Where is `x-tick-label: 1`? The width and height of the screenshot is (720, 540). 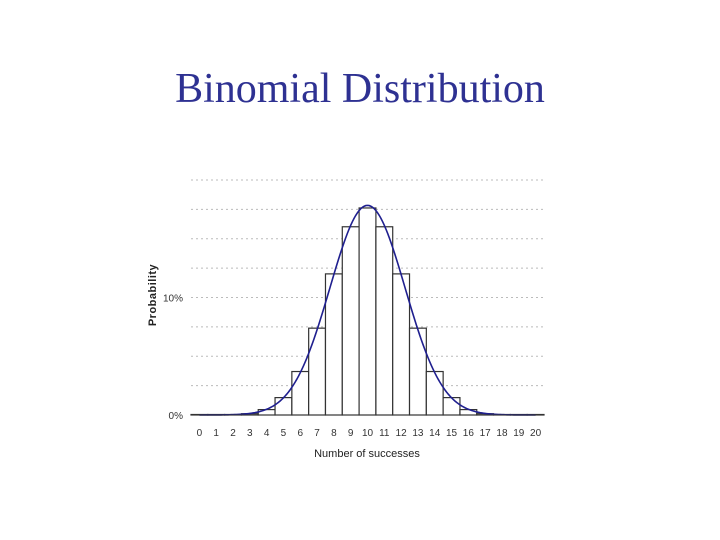 x-tick-label: 1 is located at coordinates (216, 433).